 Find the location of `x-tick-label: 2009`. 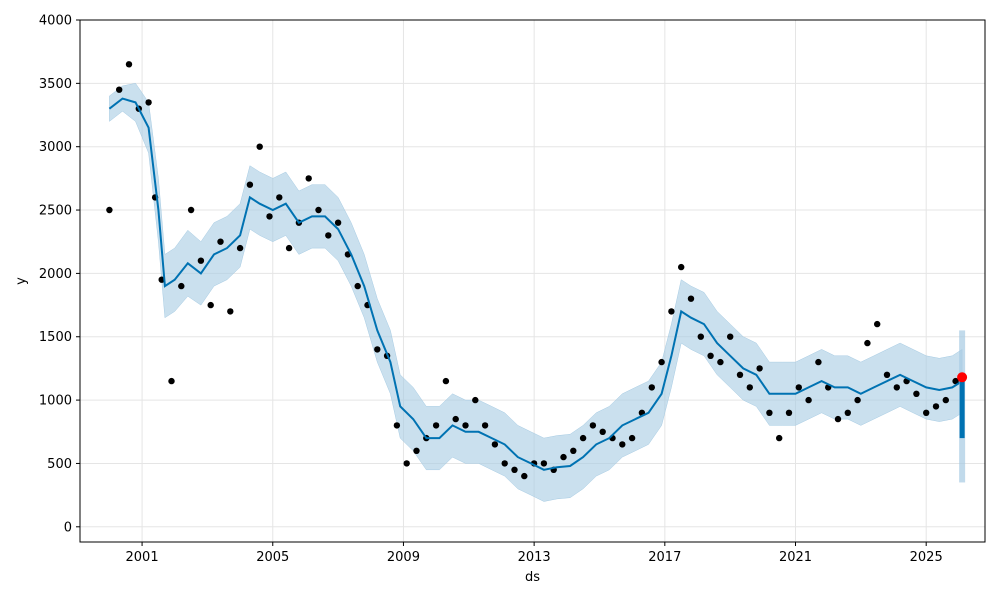

x-tick-label: 2009 is located at coordinates (403, 557).